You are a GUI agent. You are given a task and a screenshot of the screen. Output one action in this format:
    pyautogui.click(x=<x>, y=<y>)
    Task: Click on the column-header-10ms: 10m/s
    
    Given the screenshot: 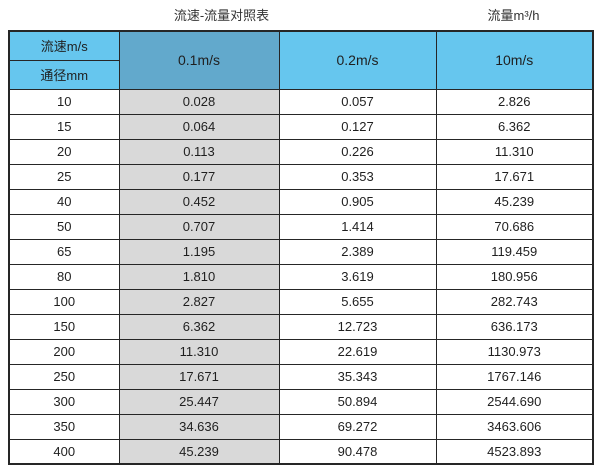 What is the action you would take?
    pyautogui.click(x=514, y=60)
    